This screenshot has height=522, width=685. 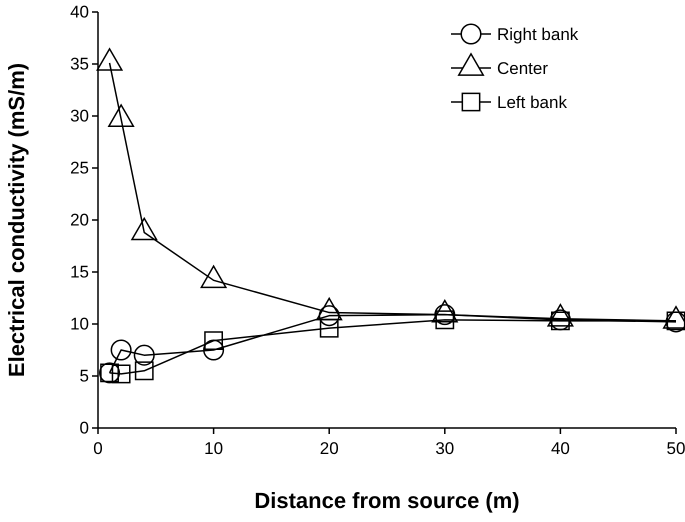 What do you see at coordinates (84, 376) in the screenshot?
I see `y-tick-label: 5` at bounding box center [84, 376].